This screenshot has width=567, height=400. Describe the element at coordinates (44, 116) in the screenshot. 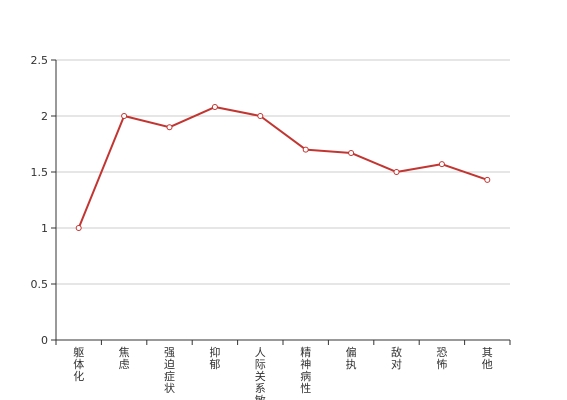

I see `y-tick-label: 2` at that location.